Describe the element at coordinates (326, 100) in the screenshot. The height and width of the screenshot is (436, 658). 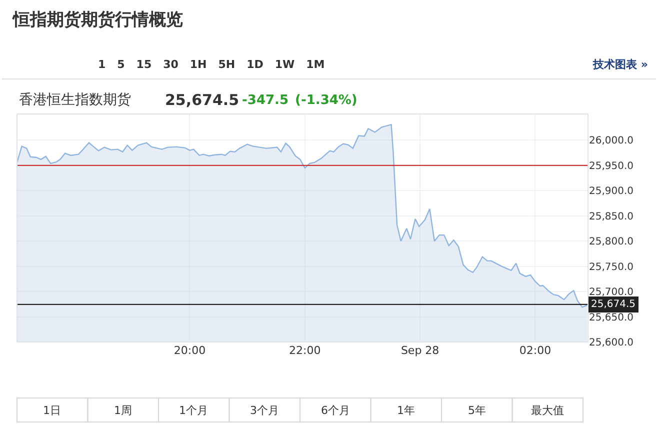
I see `text: (-1.34%)` at that location.